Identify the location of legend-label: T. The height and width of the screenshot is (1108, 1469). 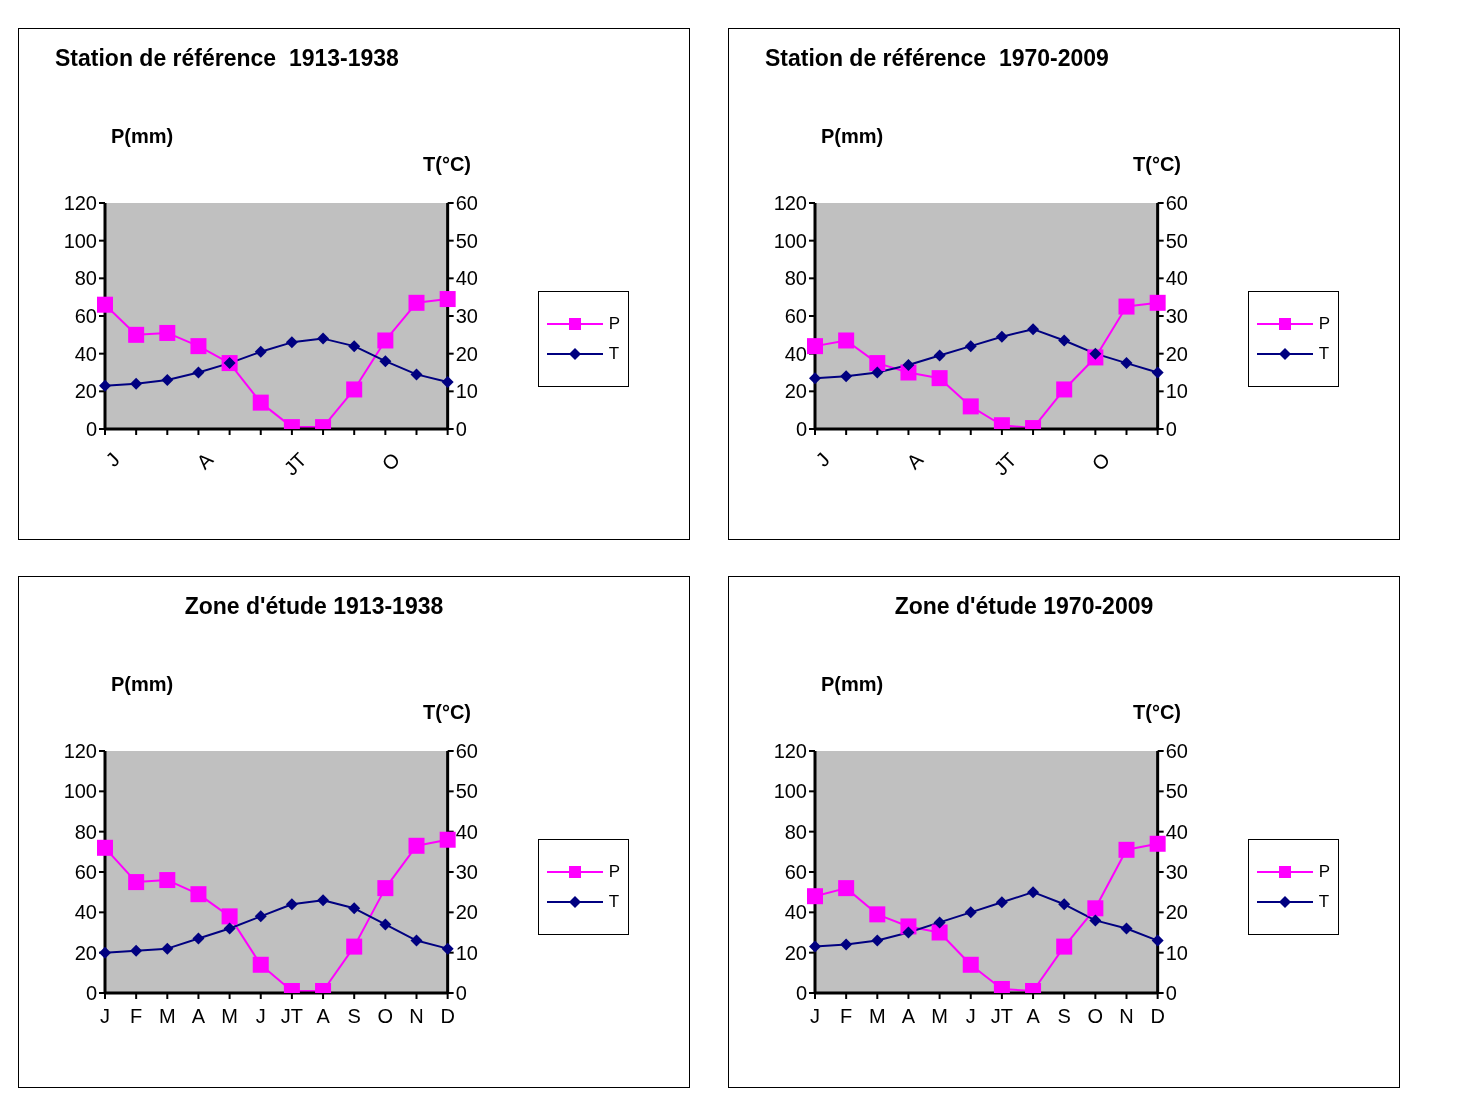
(614, 902).